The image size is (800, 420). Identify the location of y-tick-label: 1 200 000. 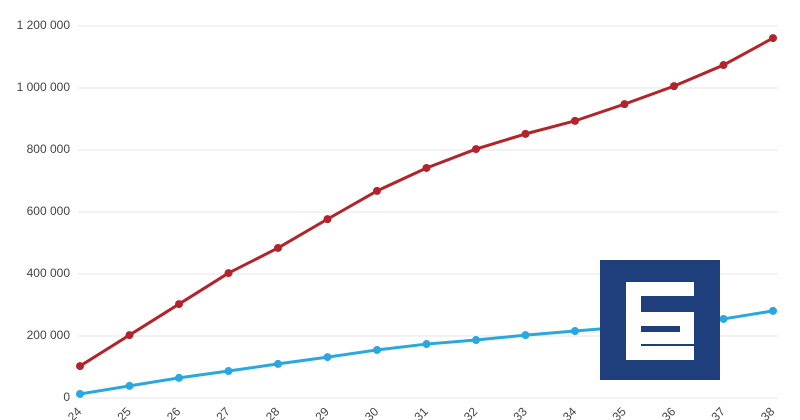
(44, 25).